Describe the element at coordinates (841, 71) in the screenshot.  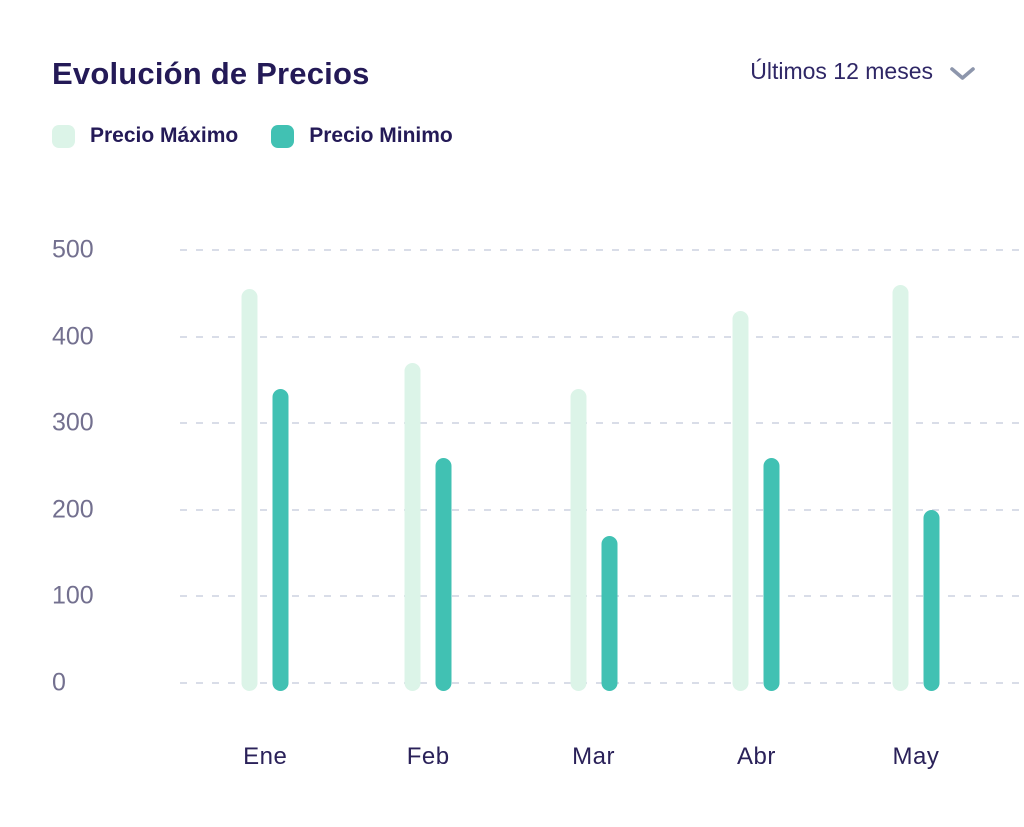
I see `date-range-label: Últimos 12 meses` at that location.